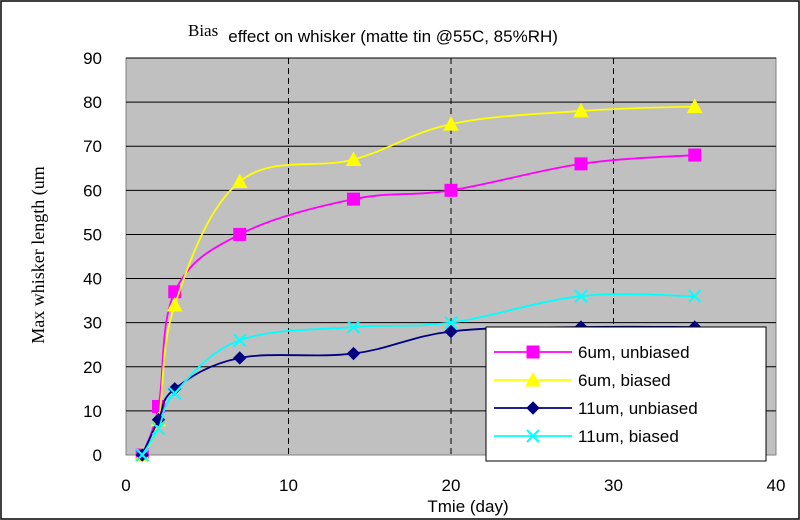 The height and width of the screenshot is (520, 800). What do you see at coordinates (638, 408) in the screenshot?
I see `legend-label: 11um, unbiased` at bounding box center [638, 408].